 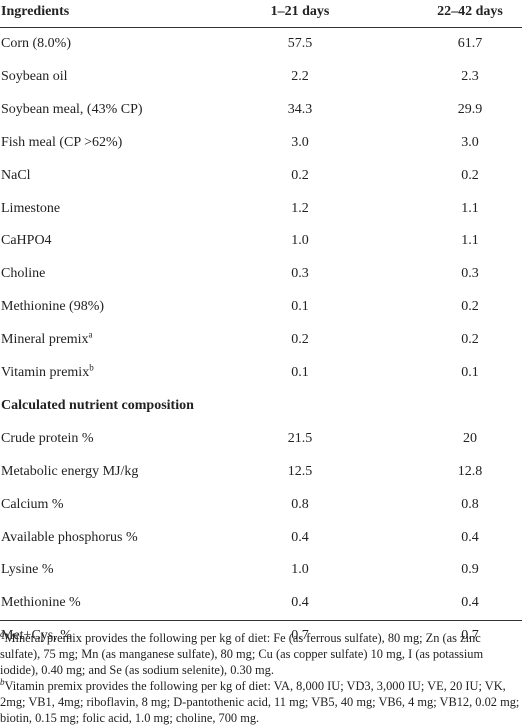 I want to click on label-text: Vitamin premix, so click(x=45, y=372).